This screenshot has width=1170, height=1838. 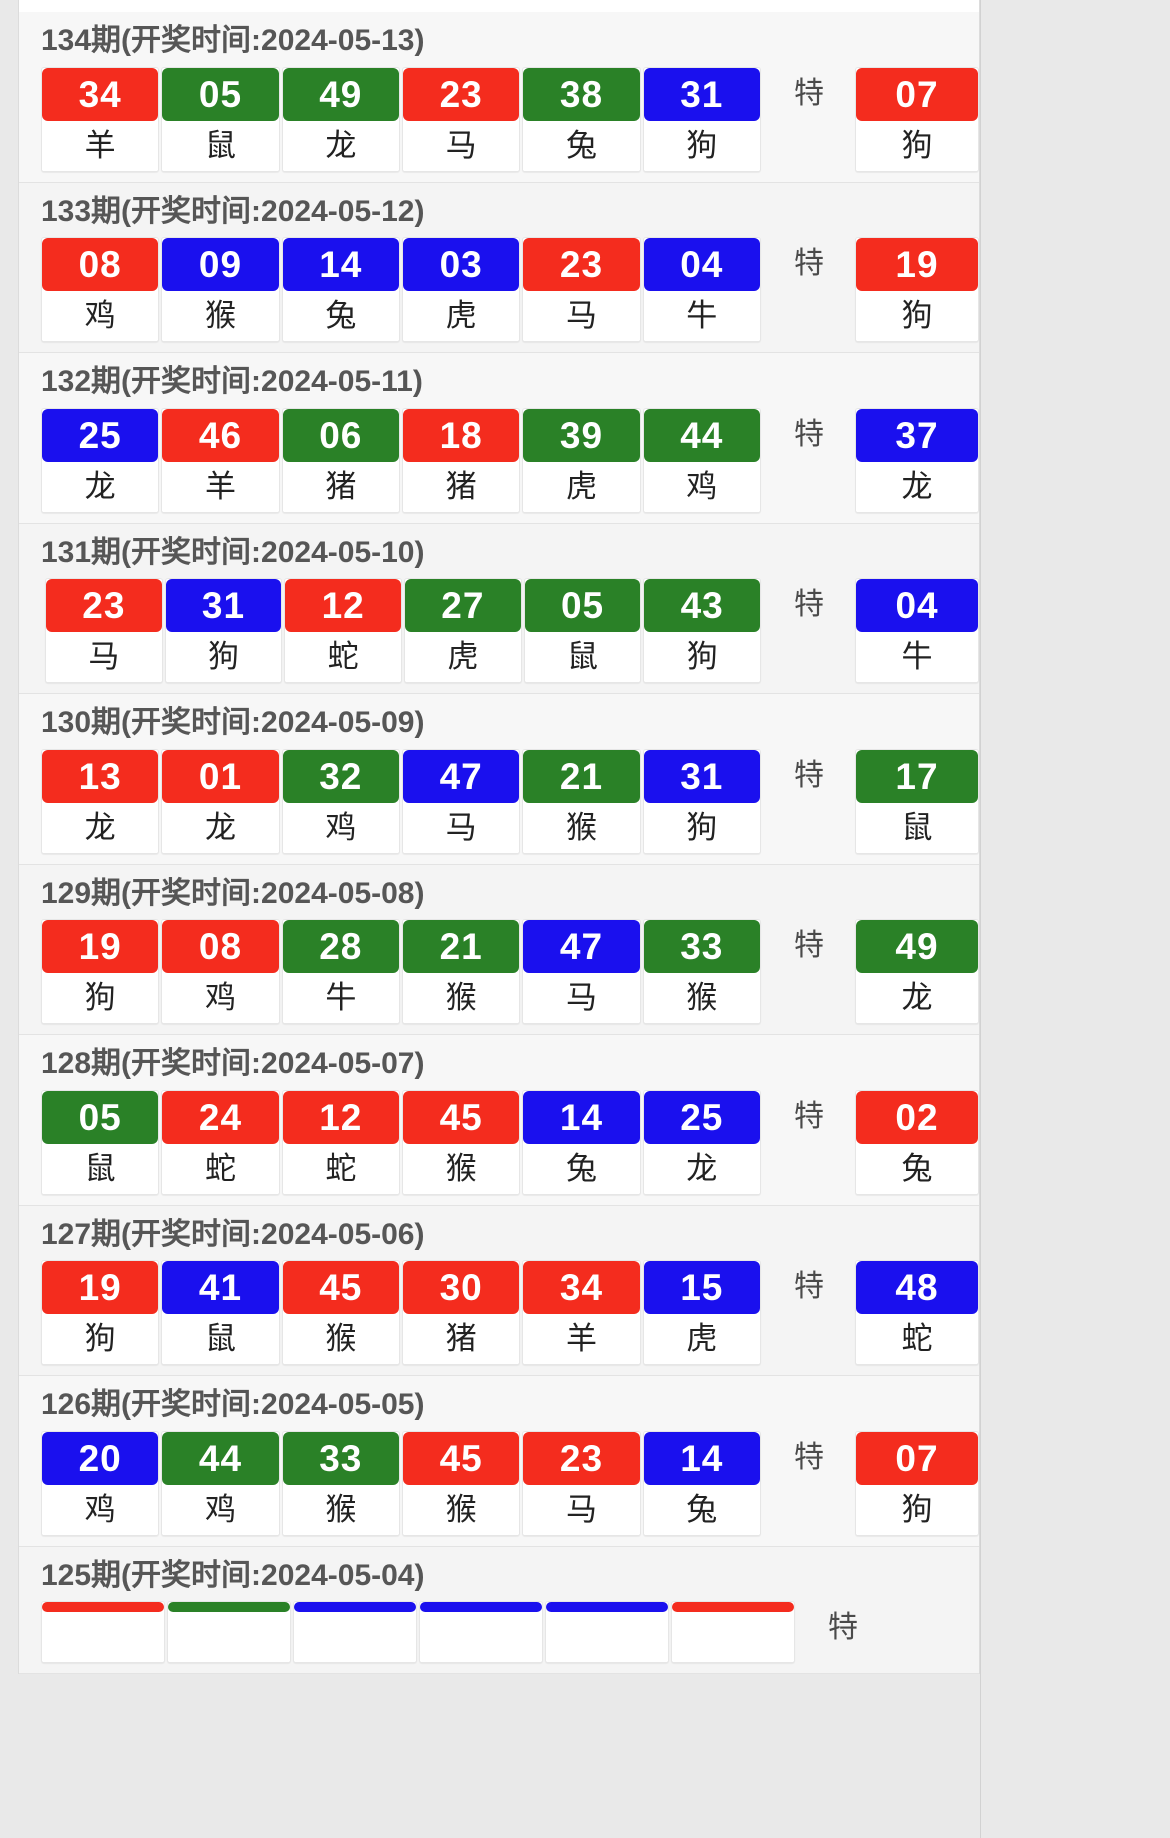 I want to click on draw-balls: 08 鸡 09 猴 14 兔 03 虎 23 马 04 牛特 19 狗, so click(x=499, y=289).